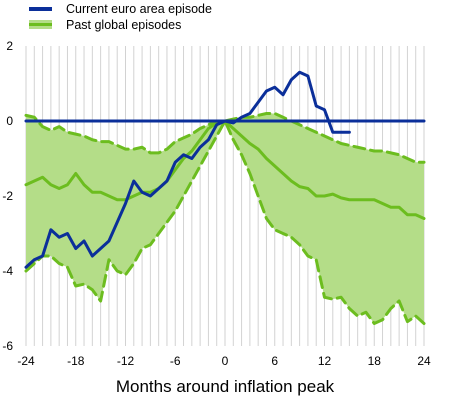  Describe the element at coordinates (123, 25) in the screenshot. I see `legend-label-past: Past global episodes` at that location.